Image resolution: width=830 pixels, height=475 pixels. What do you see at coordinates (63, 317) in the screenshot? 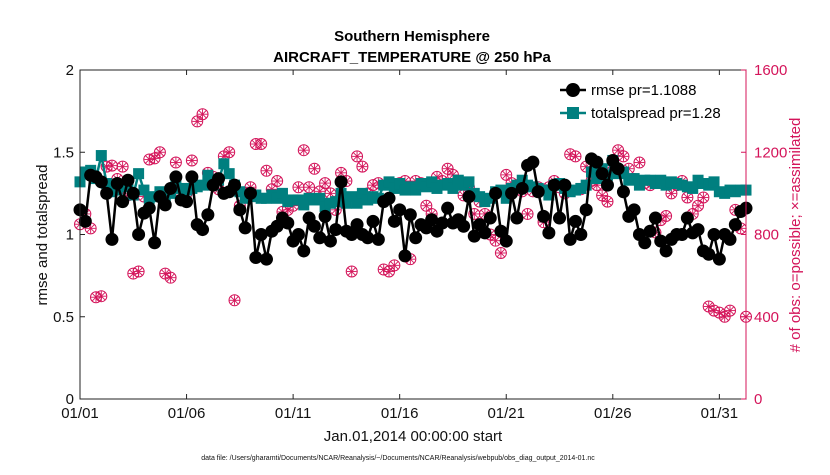
I see `y-tick-label-left: 0.5` at bounding box center [63, 317].